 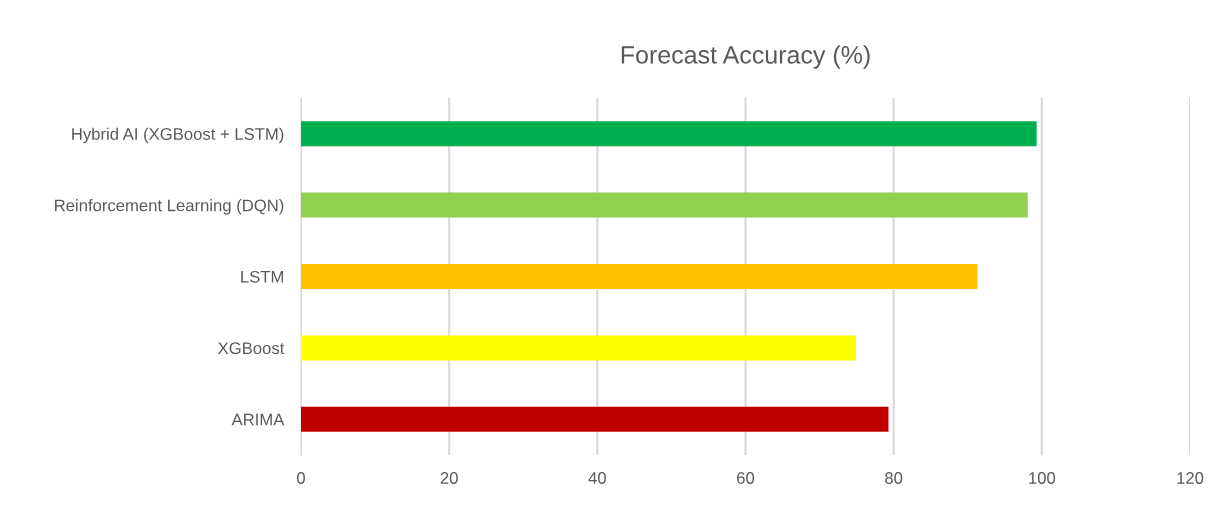 What do you see at coordinates (1190, 478) in the screenshot?
I see `x-tick-label: 120` at bounding box center [1190, 478].